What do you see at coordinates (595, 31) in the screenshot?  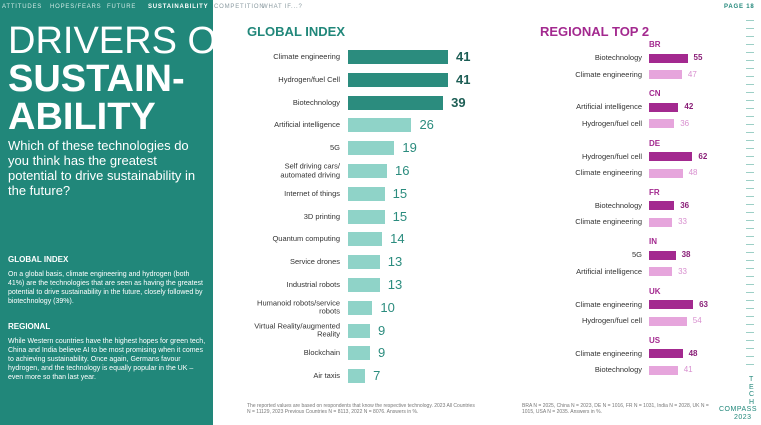 I see `chart-title: REGIONAL TOP 2` at bounding box center [595, 31].